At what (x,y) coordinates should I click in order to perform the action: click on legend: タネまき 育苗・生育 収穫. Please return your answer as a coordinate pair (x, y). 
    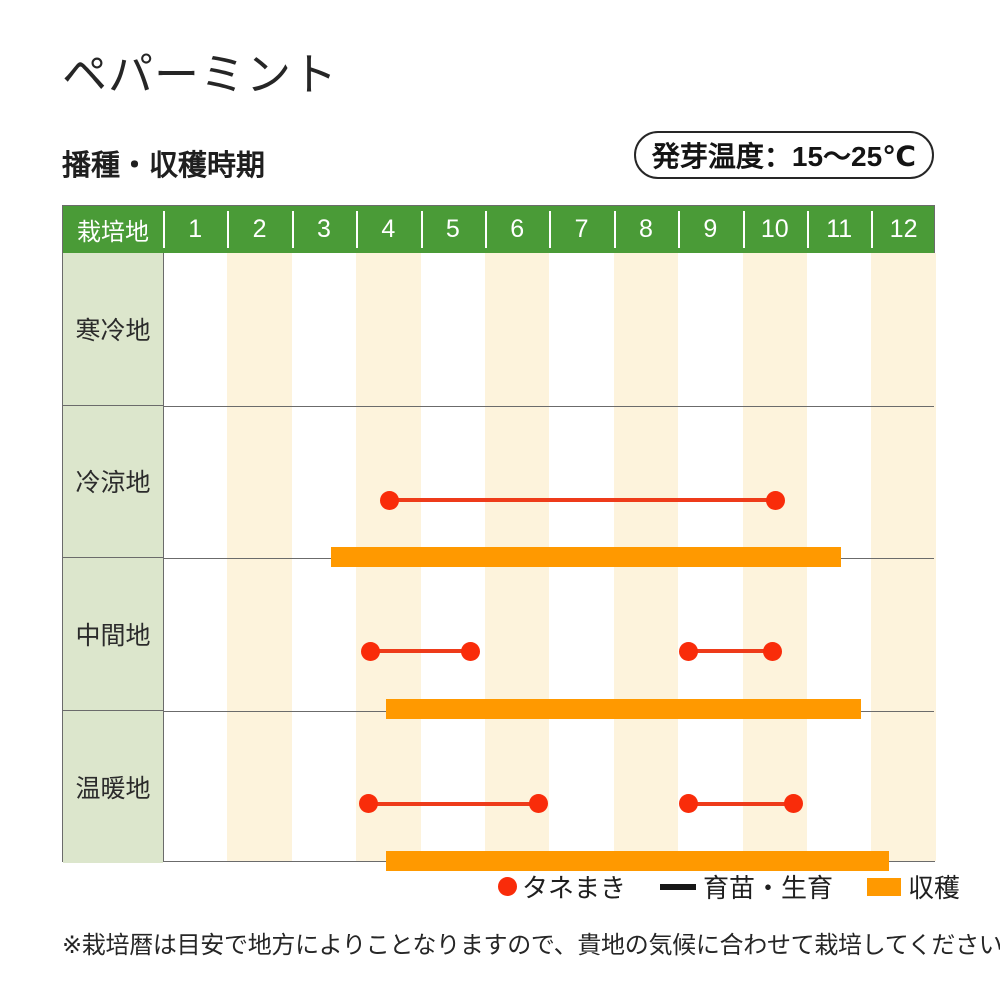
    Looking at the image, I should click on (729, 886).